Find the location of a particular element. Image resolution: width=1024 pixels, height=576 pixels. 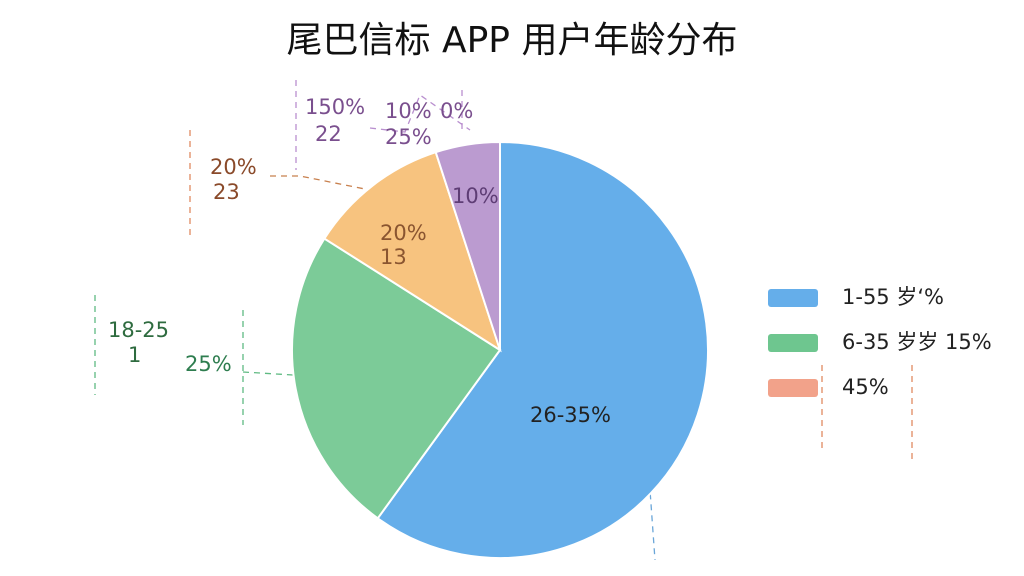

legend-label: 6-35 岁岁 15% is located at coordinates (917, 342).